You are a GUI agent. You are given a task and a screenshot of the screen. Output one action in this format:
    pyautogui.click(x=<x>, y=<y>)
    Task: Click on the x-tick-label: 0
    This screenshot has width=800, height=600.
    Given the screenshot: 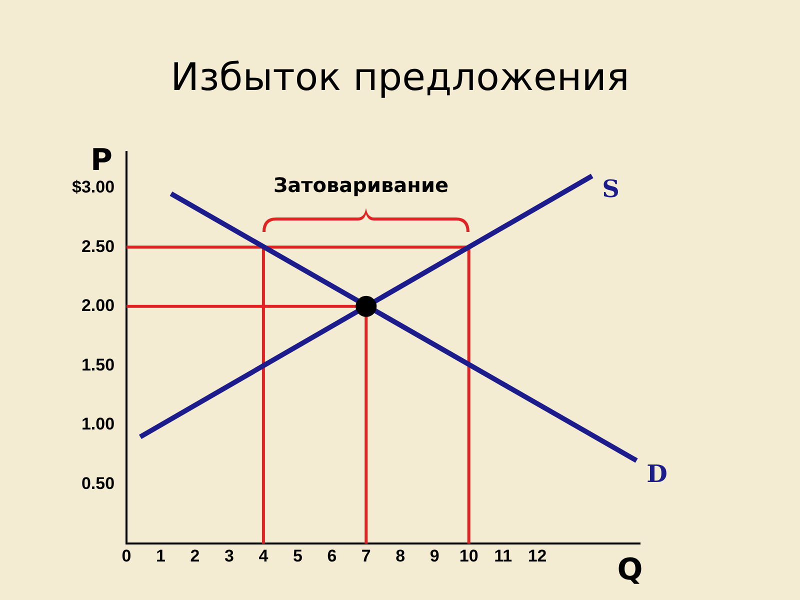 What is the action you would take?
    pyautogui.click(x=127, y=556)
    